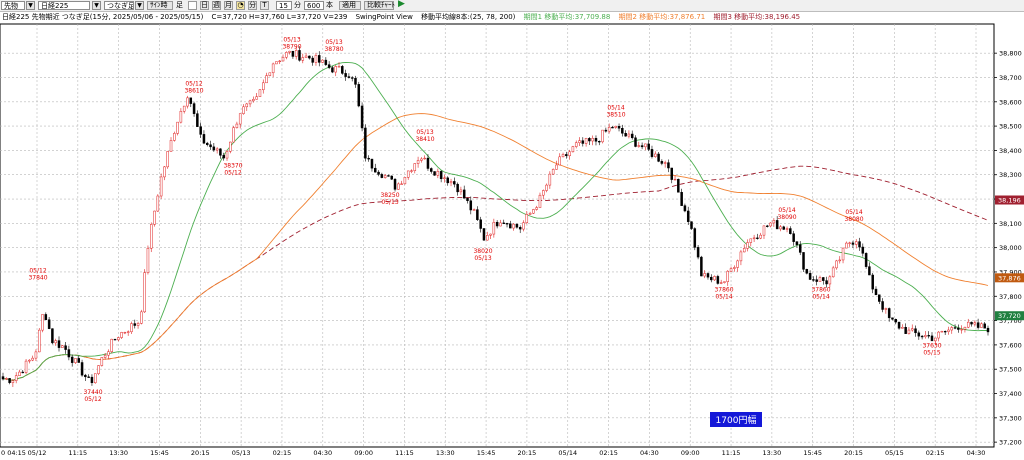  I want to click on clock-icon: ◔, so click(240, 5).